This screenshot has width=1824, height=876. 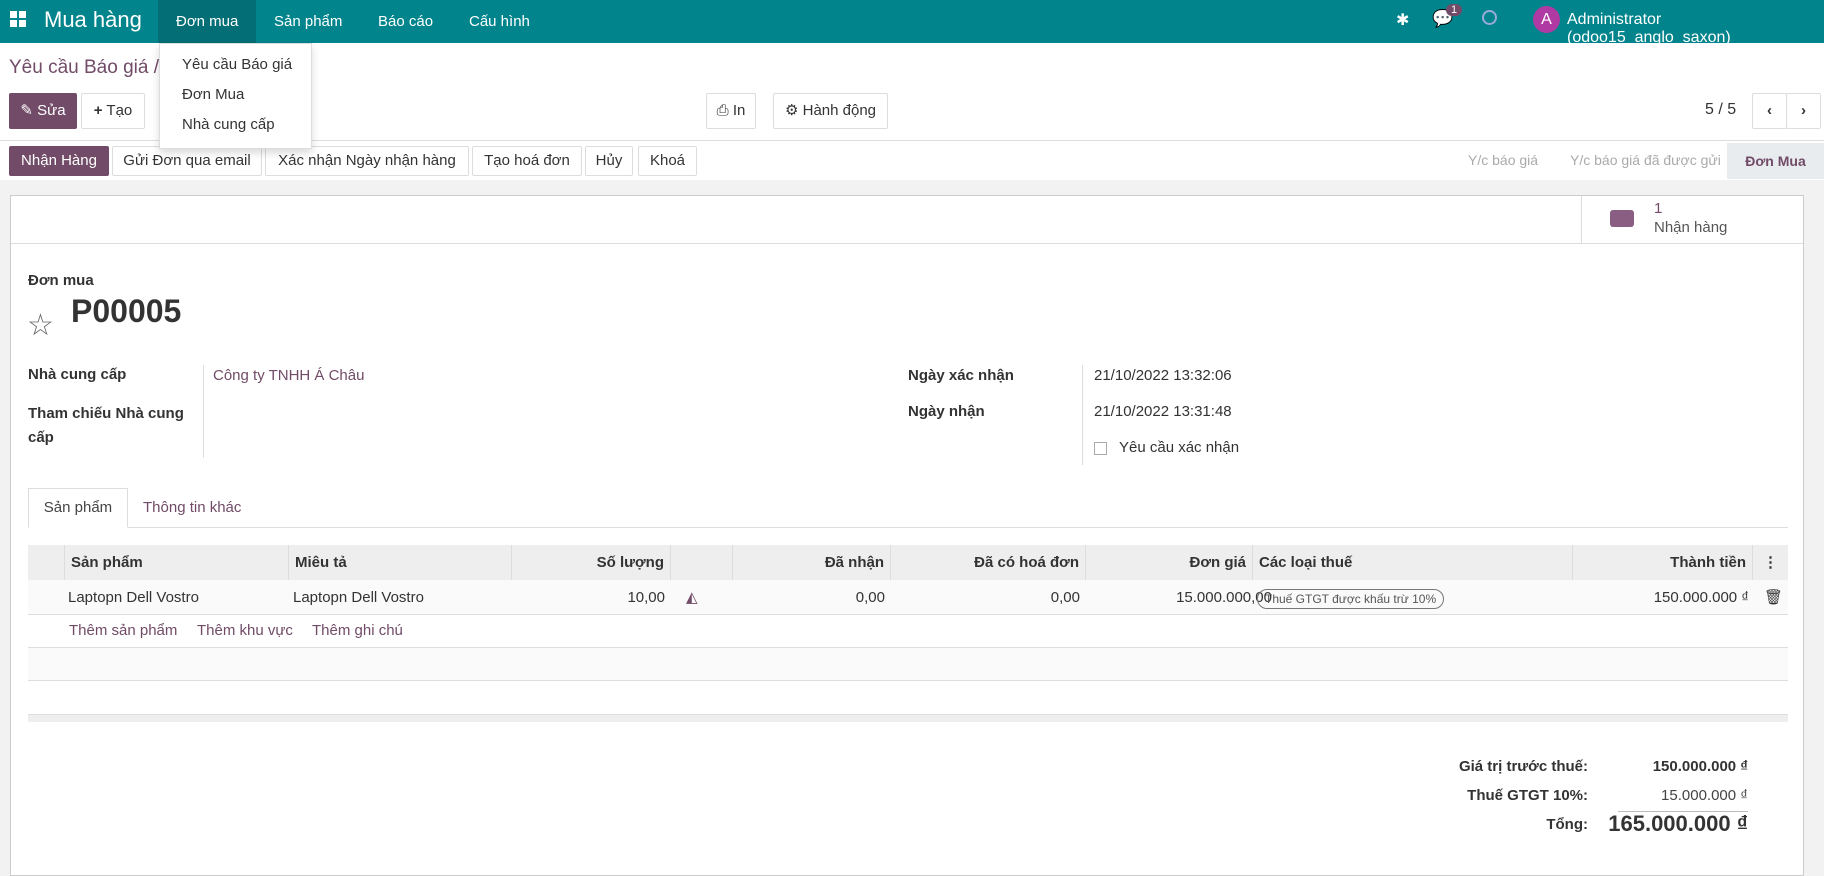 What do you see at coordinates (908, 718) in the screenshot?
I see `table-footer` at bounding box center [908, 718].